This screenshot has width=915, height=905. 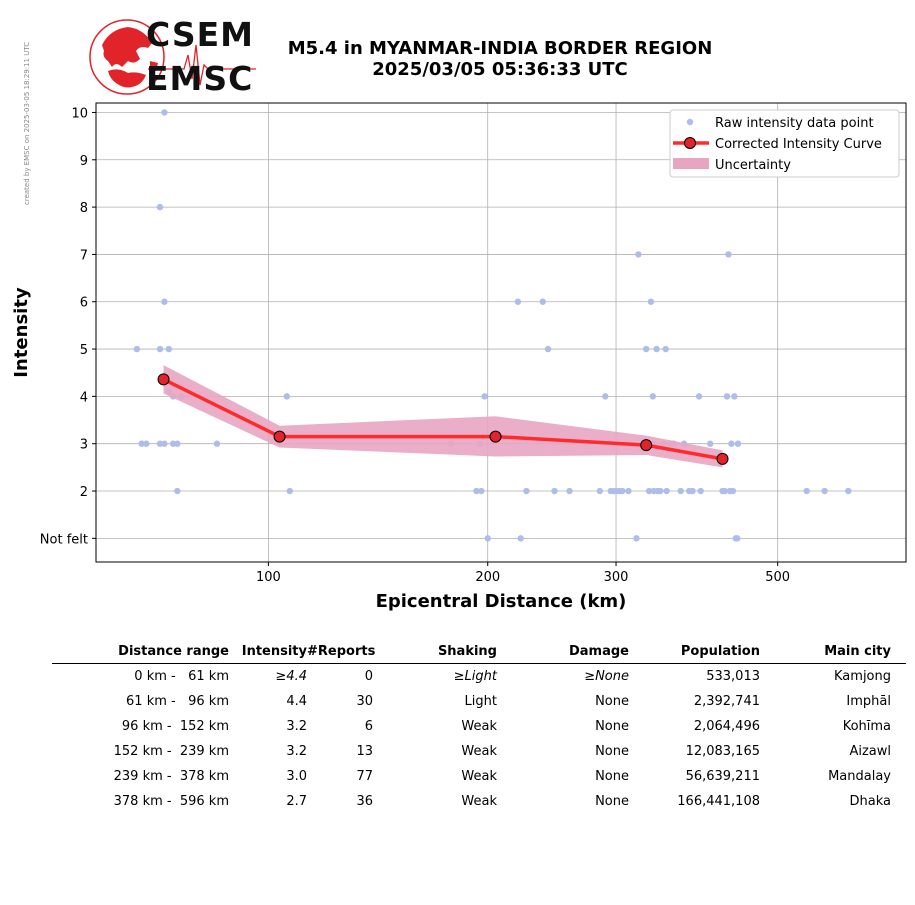 I want to click on cell-distance: 0 km - 61 km, so click(x=177, y=676).